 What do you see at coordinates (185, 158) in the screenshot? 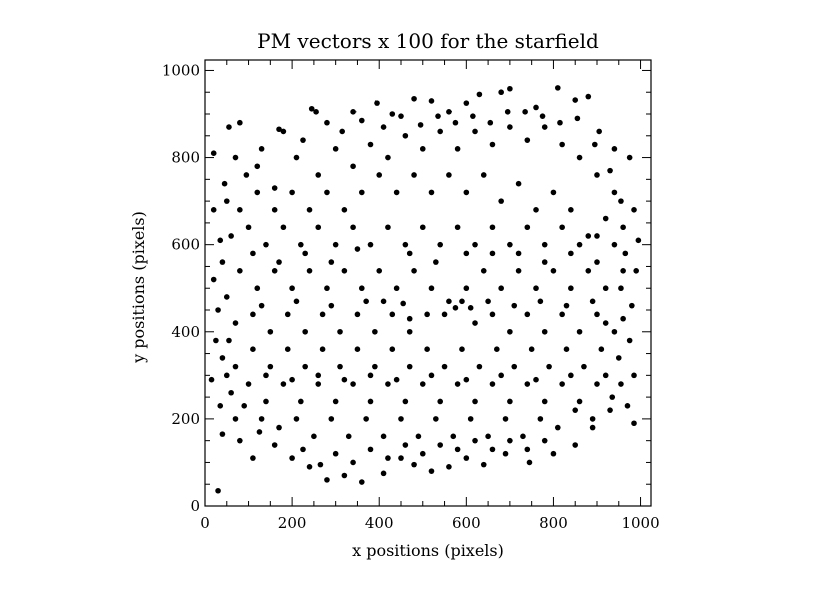
I see `y-tick-label: 800` at bounding box center [185, 158].